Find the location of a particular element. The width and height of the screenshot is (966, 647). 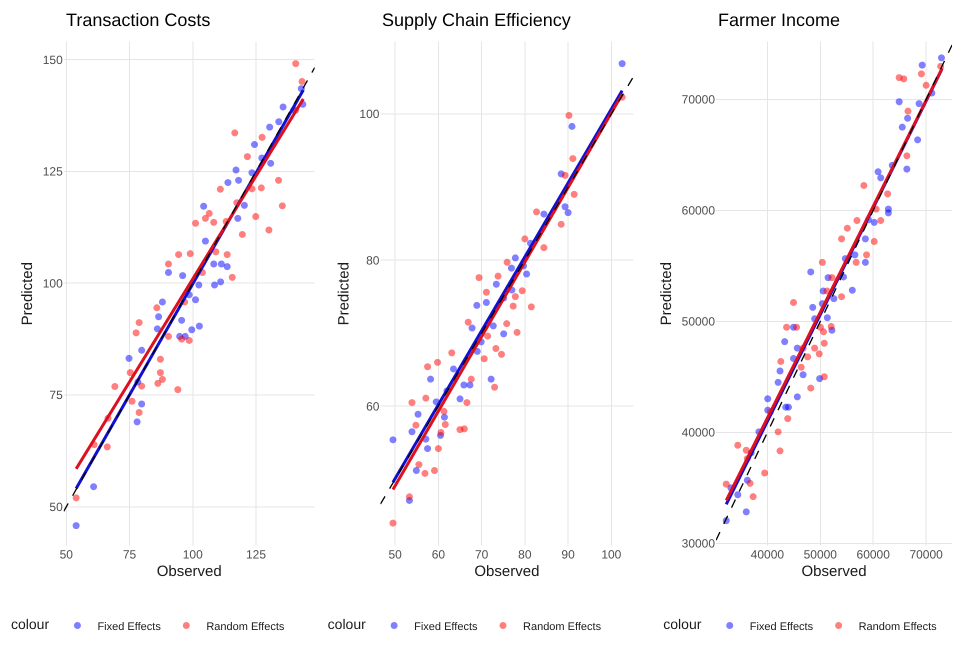

x-tick-label: 60000 is located at coordinates (873, 555).